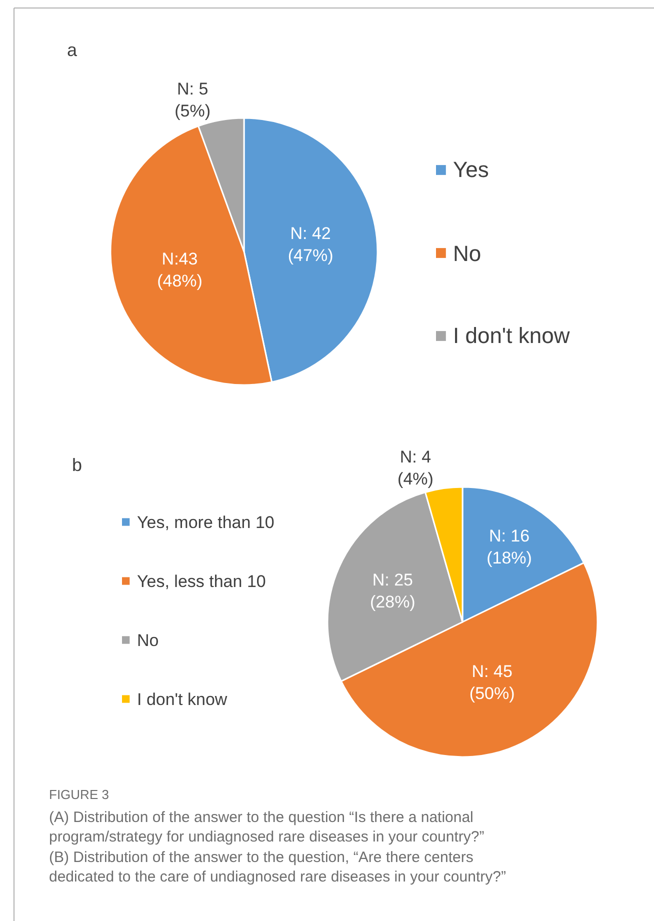 This screenshot has width=654, height=921. I want to click on legend-label: Yes, more than 10, so click(205, 522).